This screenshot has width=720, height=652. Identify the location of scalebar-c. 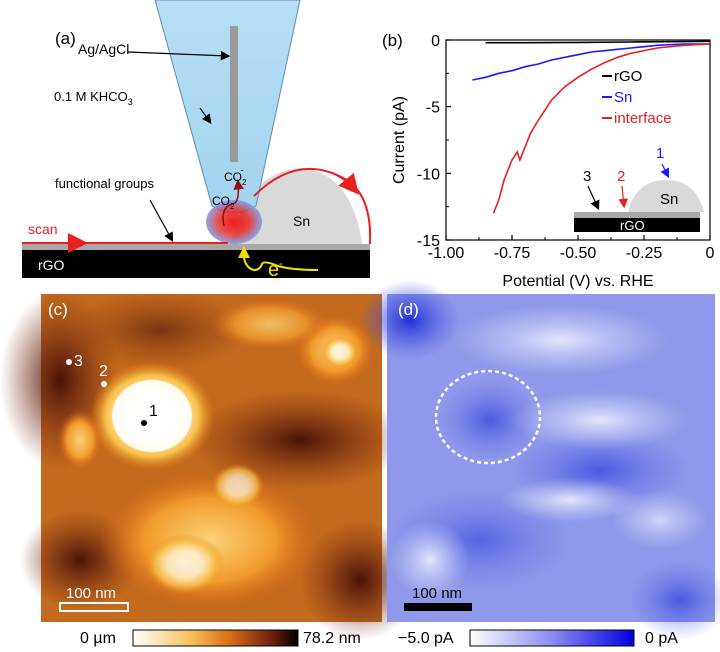
(94, 607).